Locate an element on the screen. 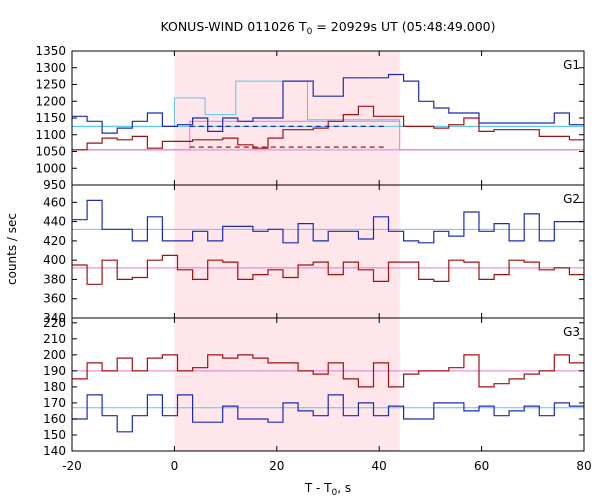  y-tick-label: 170 is located at coordinates (54, 403).